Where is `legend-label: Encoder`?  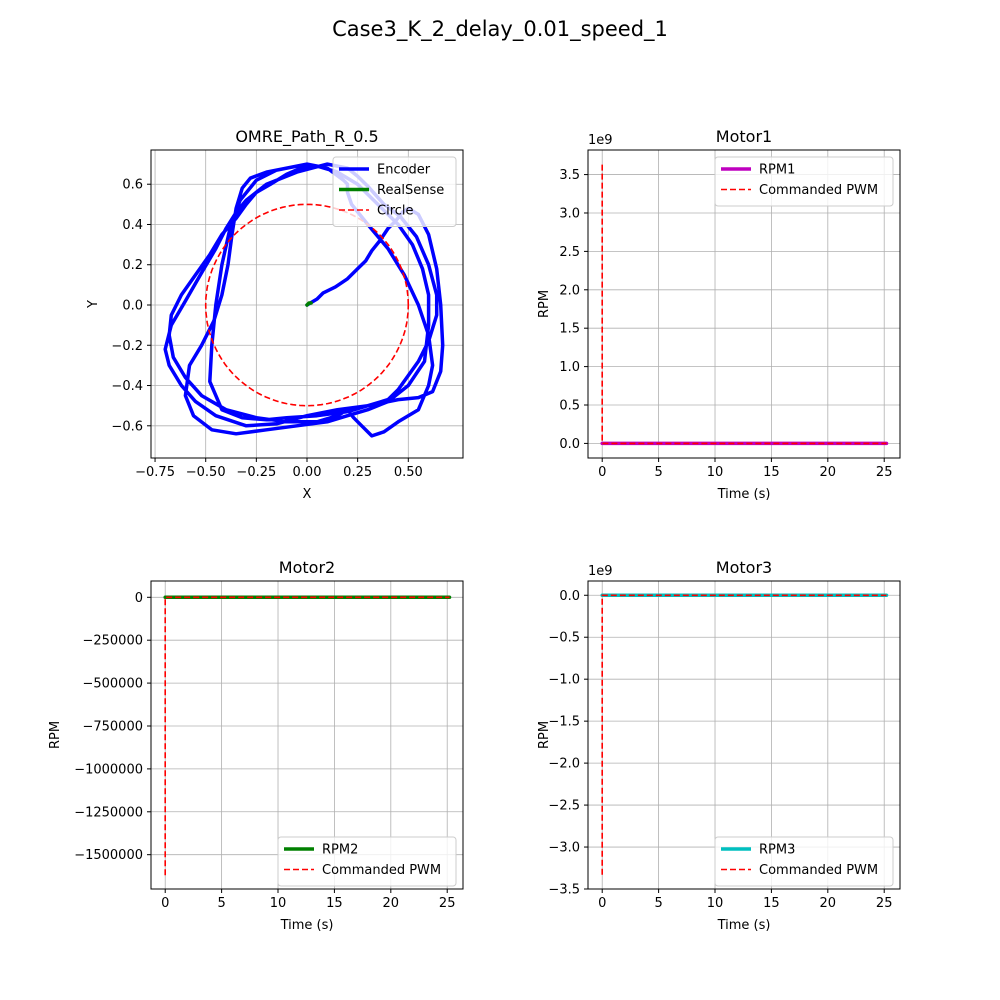
legend-label: Encoder is located at coordinates (404, 170).